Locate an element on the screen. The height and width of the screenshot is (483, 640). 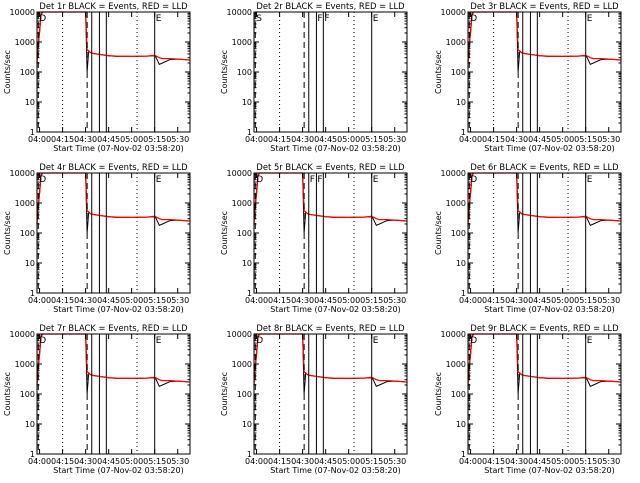
region-label: S is located at coordinates (259, 19).